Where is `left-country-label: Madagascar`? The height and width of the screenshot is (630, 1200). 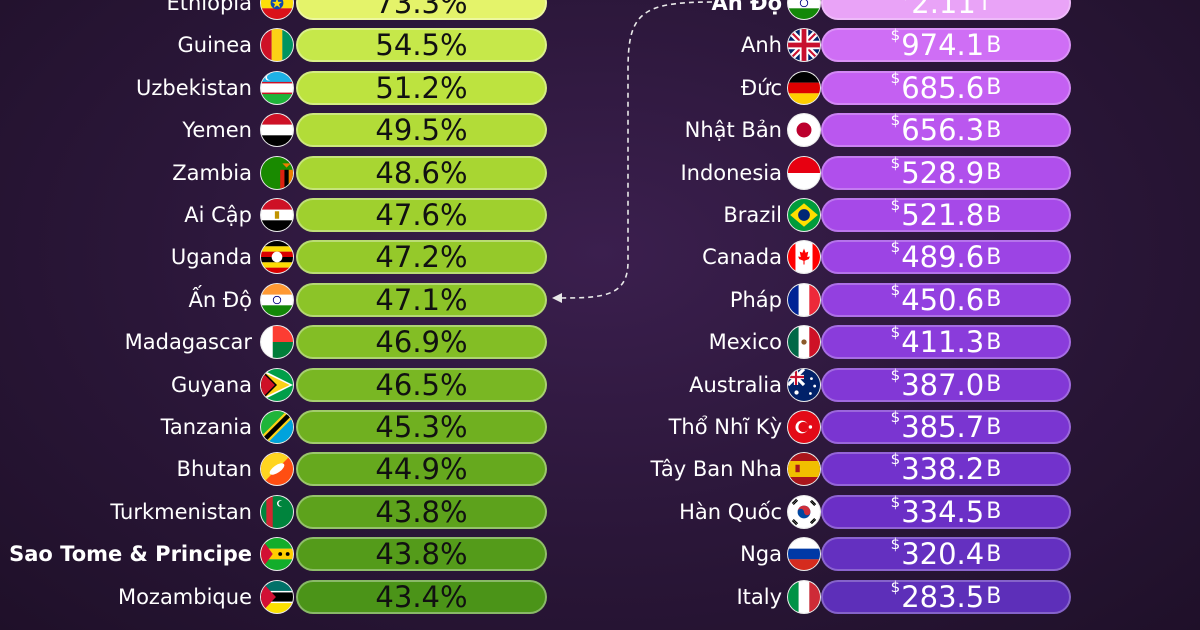 left-country-label: Madagascar is located at coordinates (188, 342).